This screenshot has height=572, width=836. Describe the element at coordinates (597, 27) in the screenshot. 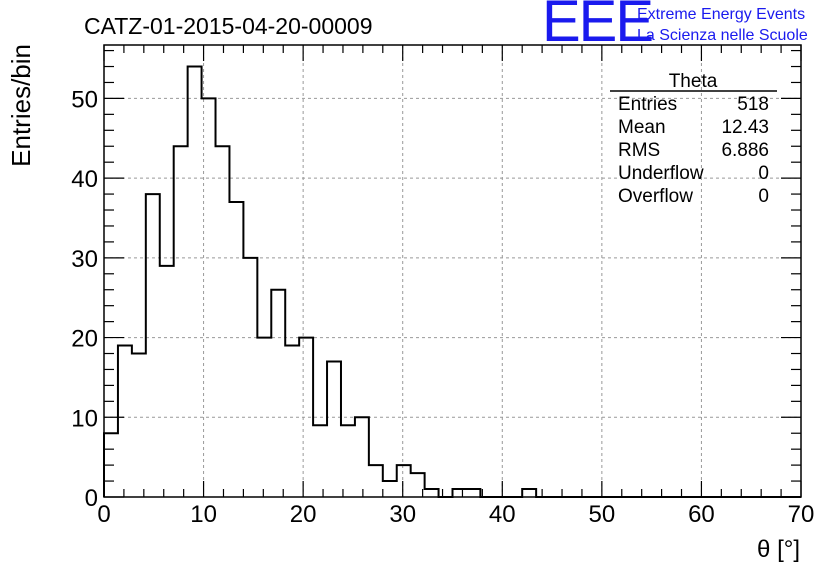

I see `eee-logo-mark: EEE` at that location.